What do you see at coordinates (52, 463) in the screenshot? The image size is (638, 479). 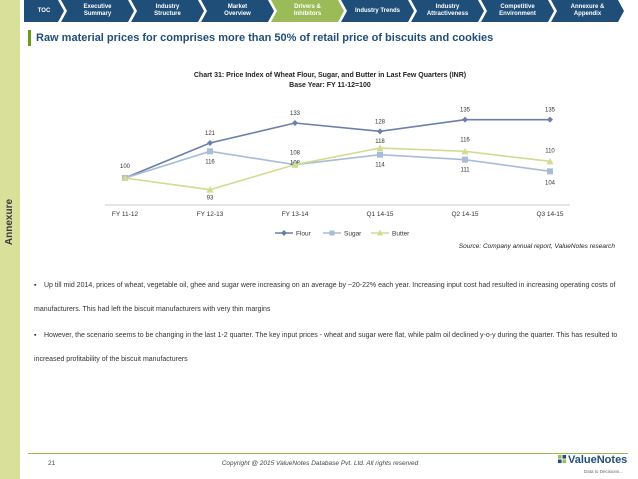 I see `page-number: 21` at bounding box center [52, 463].